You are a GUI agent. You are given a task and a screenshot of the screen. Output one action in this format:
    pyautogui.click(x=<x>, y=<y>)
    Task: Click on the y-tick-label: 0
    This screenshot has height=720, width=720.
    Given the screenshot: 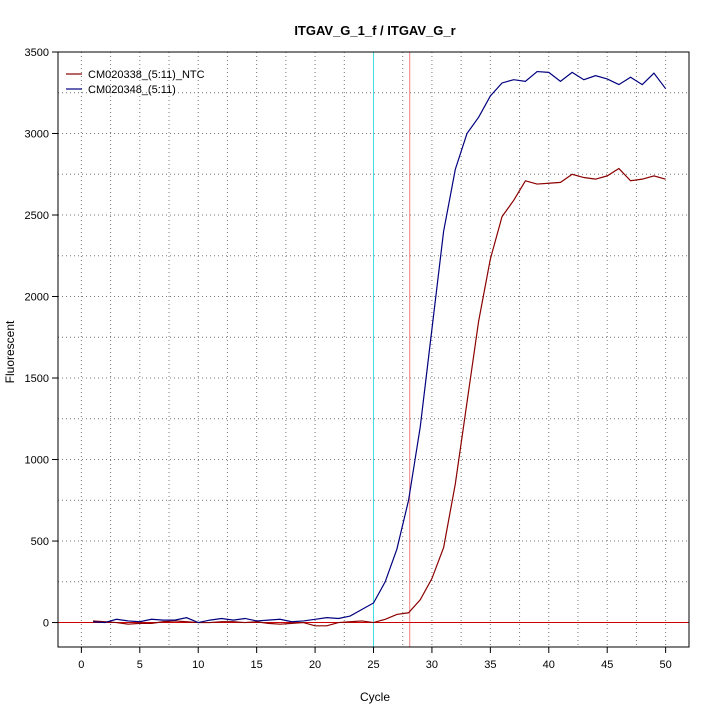 What is the action you would take?
    pyautogui.click(x=46, y=624)
    